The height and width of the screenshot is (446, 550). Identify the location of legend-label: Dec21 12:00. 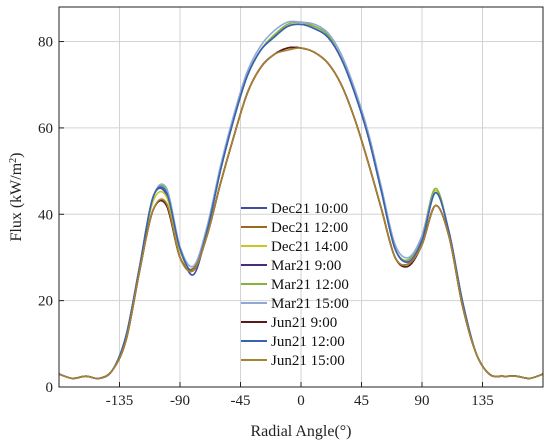
(309, 228).